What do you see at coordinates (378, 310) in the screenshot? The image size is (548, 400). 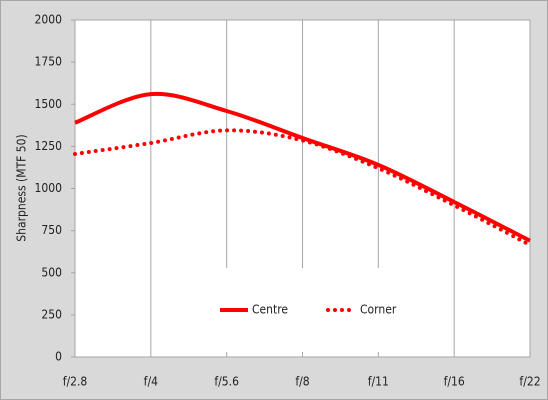 I see `legend-label: Corner` at bounding box center [378, 310].